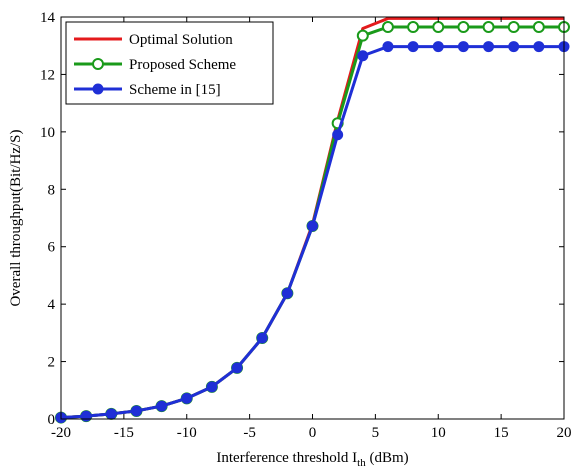  I want to click on legend-label: Optimal Solution, so click(181, 40).